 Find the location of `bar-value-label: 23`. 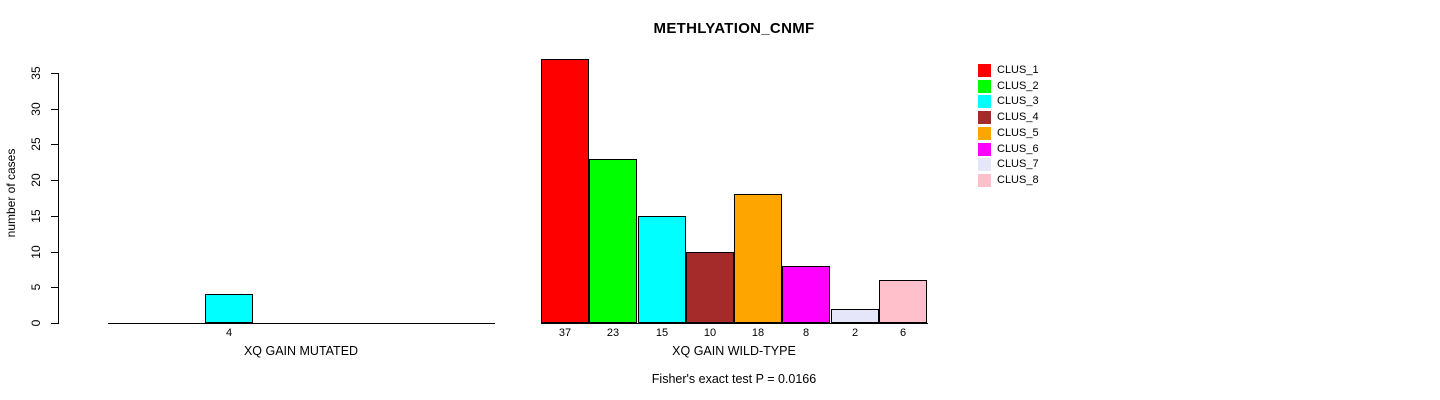

bar-value-label: 23 is located at coordinates (613, 333).